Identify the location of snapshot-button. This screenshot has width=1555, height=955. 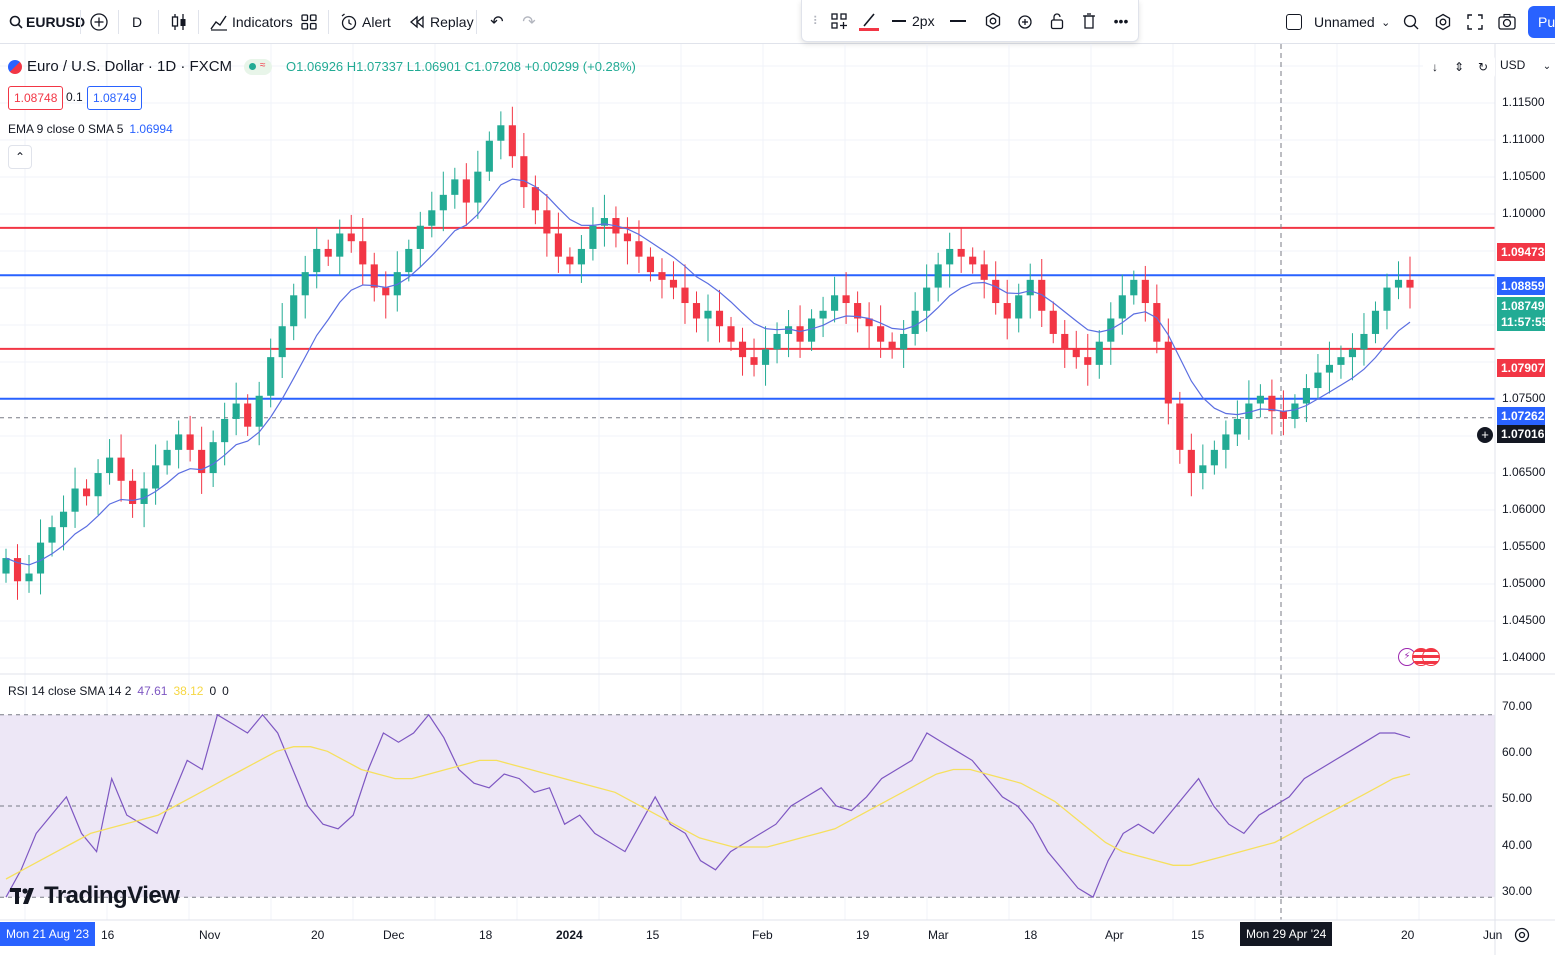
(1507, 22).